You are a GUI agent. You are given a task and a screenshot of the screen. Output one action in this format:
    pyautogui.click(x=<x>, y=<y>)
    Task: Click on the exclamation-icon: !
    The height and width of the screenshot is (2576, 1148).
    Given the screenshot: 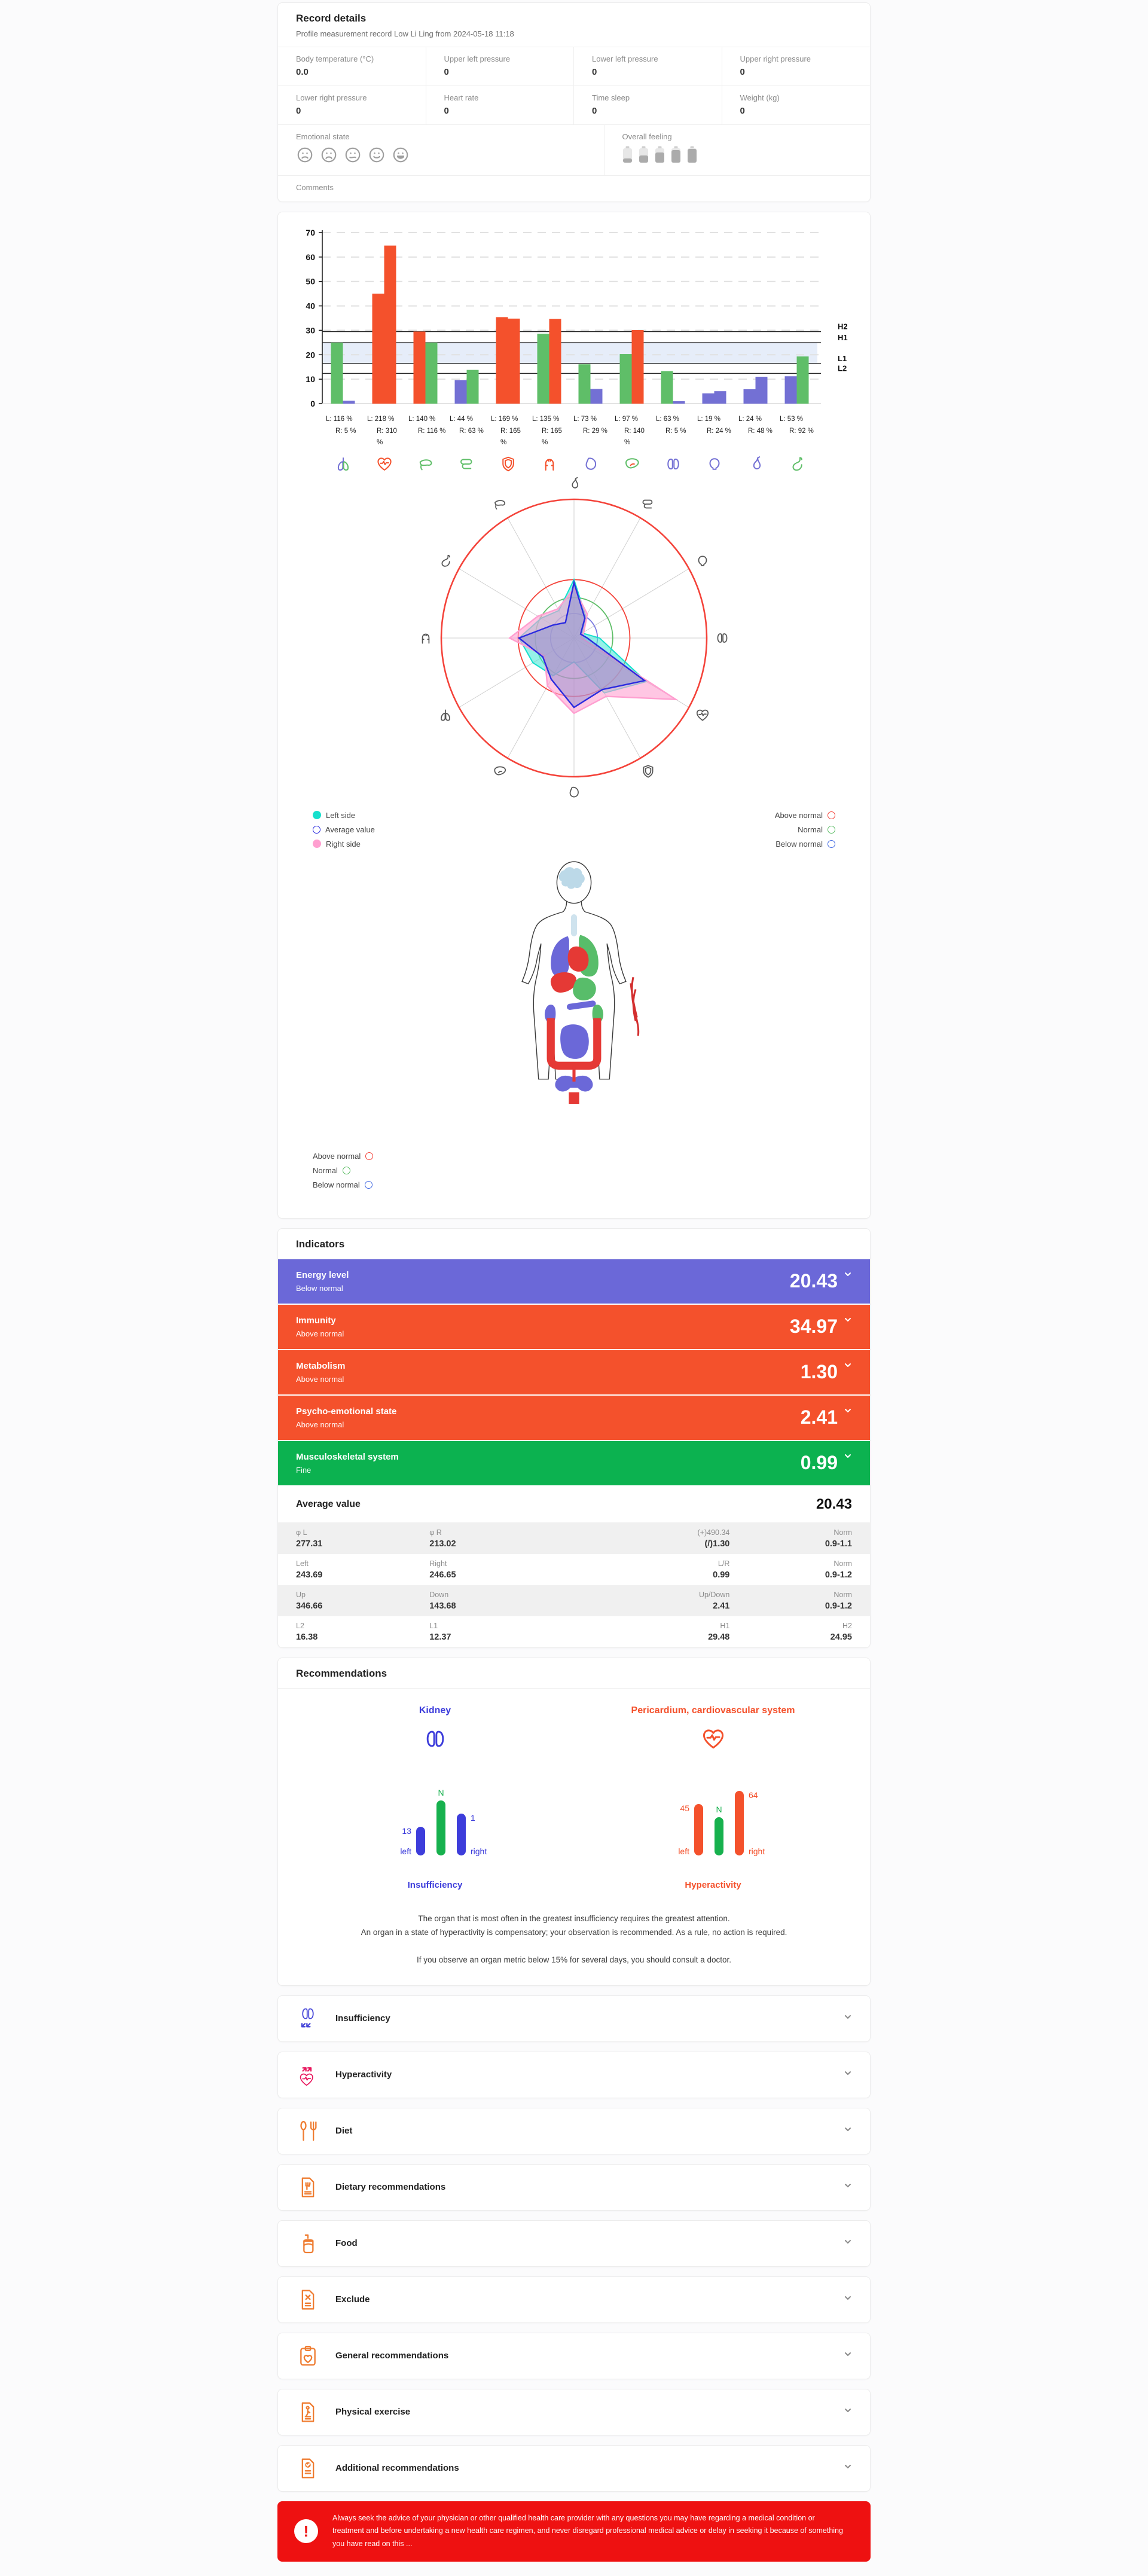 What is the action you would take?
    pyautogui.click(x=306, y=2531)
    